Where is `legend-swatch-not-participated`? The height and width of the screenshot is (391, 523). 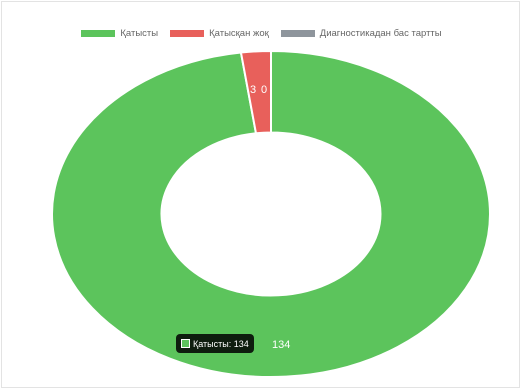 legend-swatch-not-participated is located at coordinates (187, 33).